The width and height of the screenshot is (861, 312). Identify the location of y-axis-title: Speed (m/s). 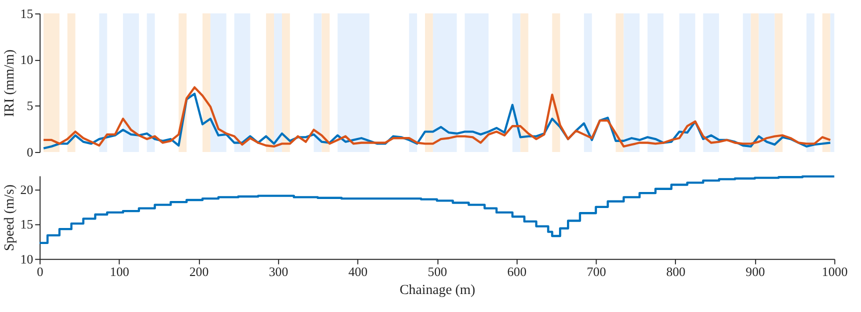
(8, 218).